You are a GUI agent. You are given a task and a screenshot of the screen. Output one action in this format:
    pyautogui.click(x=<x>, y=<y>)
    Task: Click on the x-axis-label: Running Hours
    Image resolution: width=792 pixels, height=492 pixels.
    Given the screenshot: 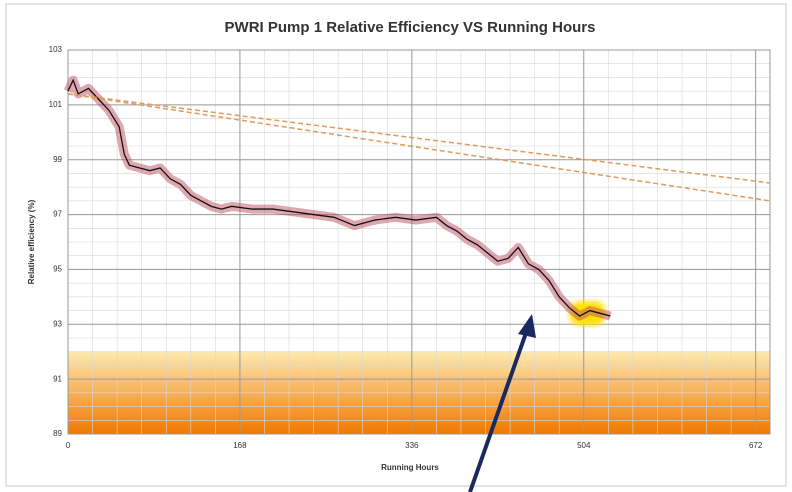 What is the action you would take?
    pyautogui.click(x=410, y=467)
    